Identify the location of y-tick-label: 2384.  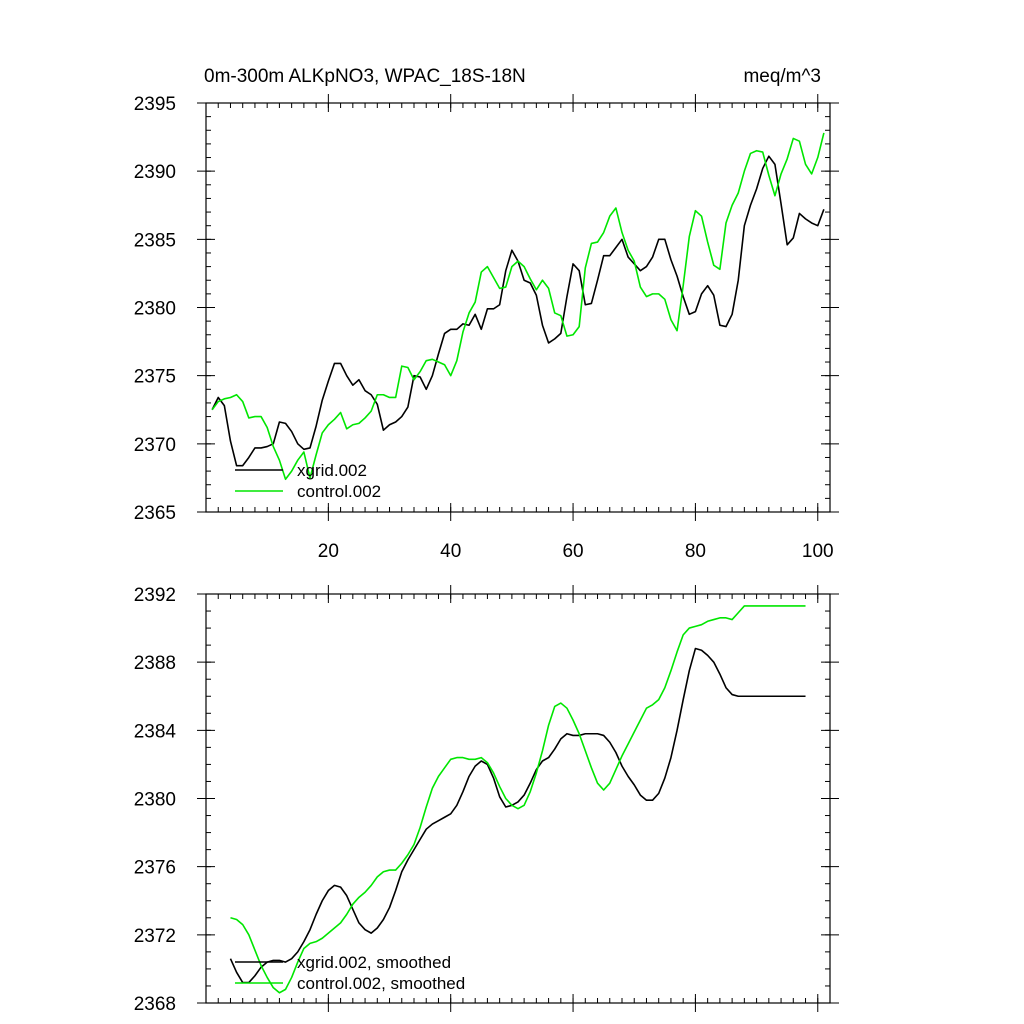
(155, 731).